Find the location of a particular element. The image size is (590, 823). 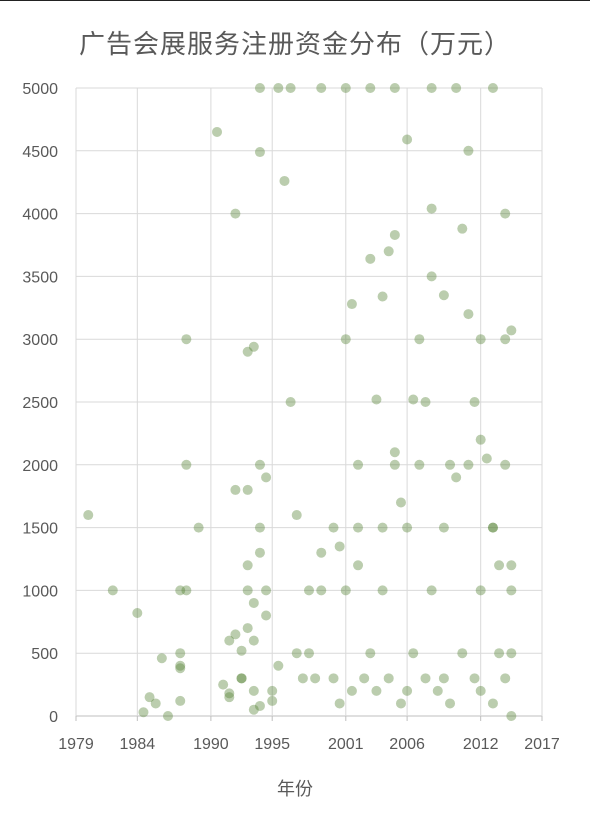

y-tick-label-5: 2500 is located at coordinates (40, 403).